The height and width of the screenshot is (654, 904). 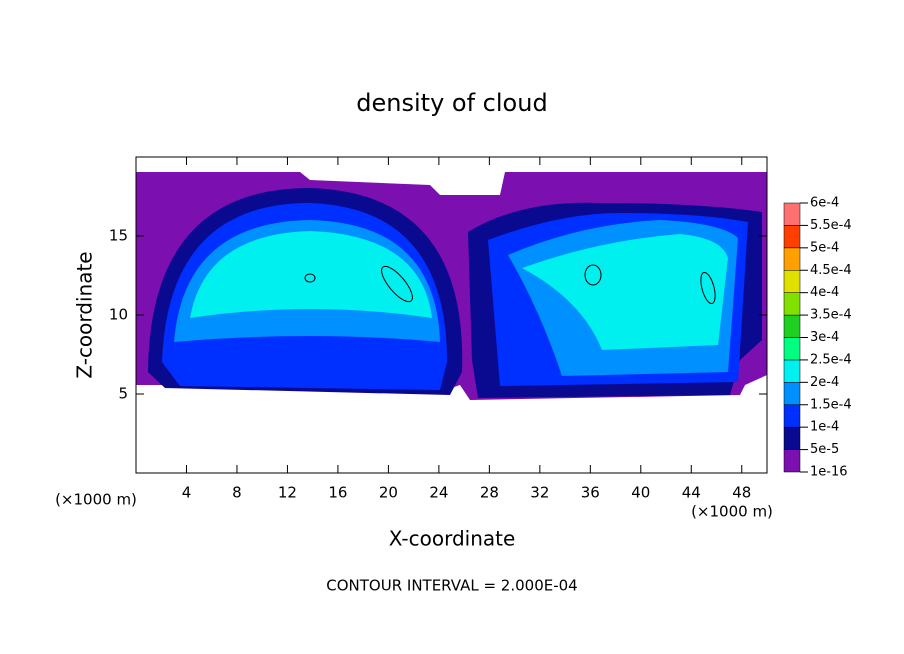 I want to click on colorbar-tick-label: 4e-4, so click(x=824, y=292).